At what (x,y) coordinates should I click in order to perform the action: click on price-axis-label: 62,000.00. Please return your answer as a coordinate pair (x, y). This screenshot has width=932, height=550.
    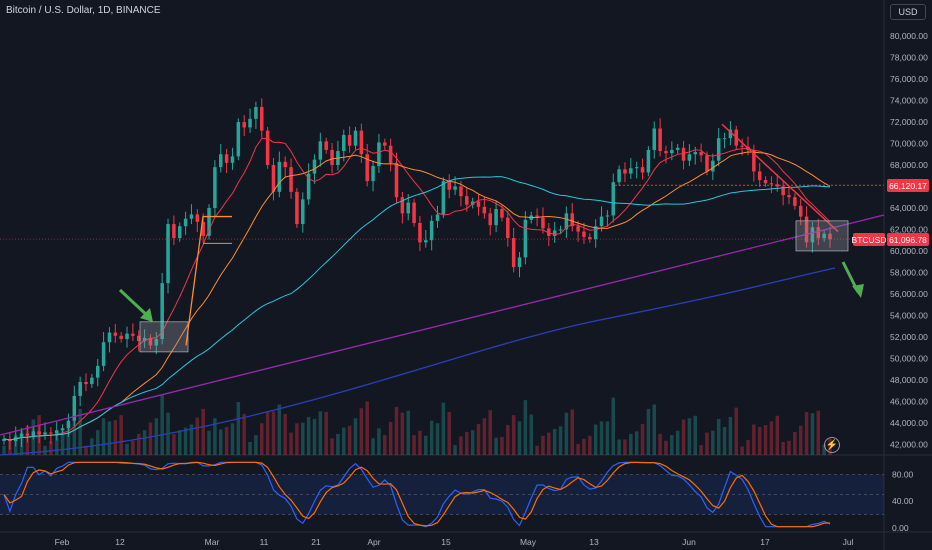
    Looking at the image, I should click on (909, 229).